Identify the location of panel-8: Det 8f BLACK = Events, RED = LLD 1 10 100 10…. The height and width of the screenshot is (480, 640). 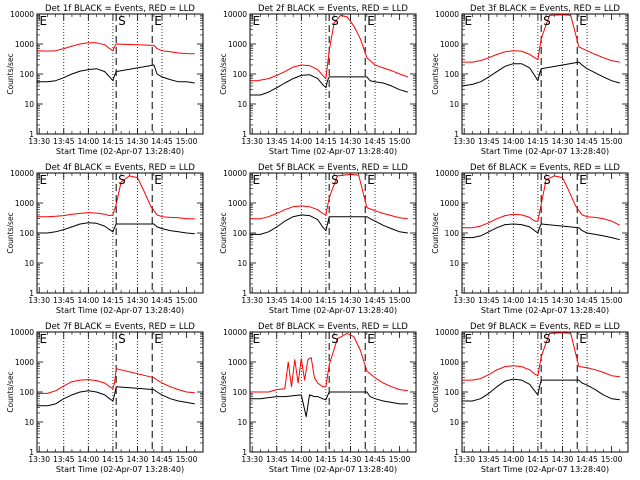
(318, 398).